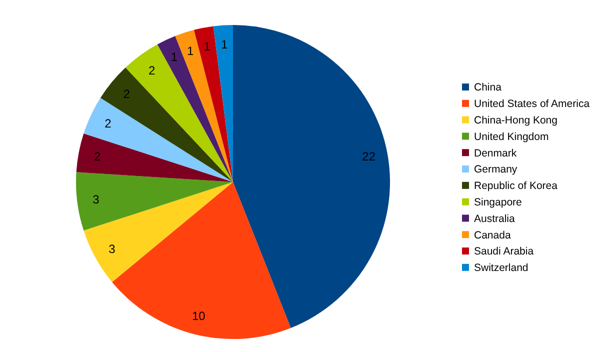 The width and height of the screenshot is (605, 352). What do you see at coordinates (516, 186) in the screenshot?
I see `legend-label: Republic of Korea` at bounding box center [516, 186].